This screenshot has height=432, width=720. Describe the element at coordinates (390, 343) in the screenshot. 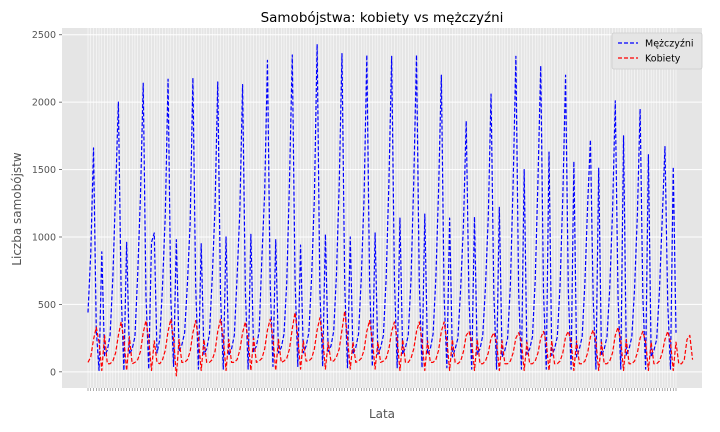

I see `series-line-women` at that location.